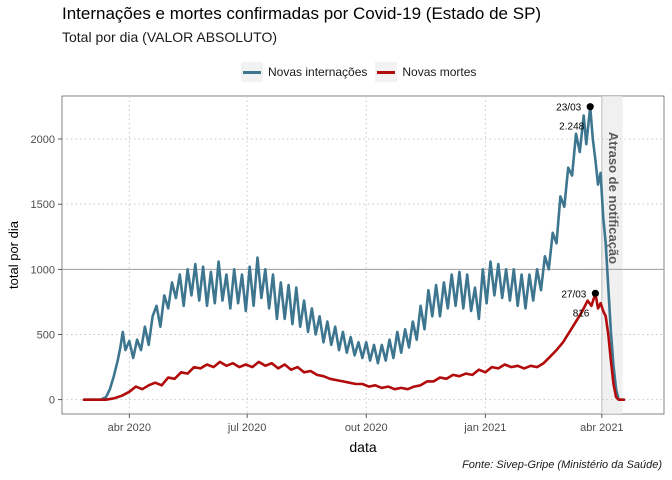 The height and width of the screenshot is (480, 672). I want to click on legend-item-mortes: Novas mortes, so click(425, 72).